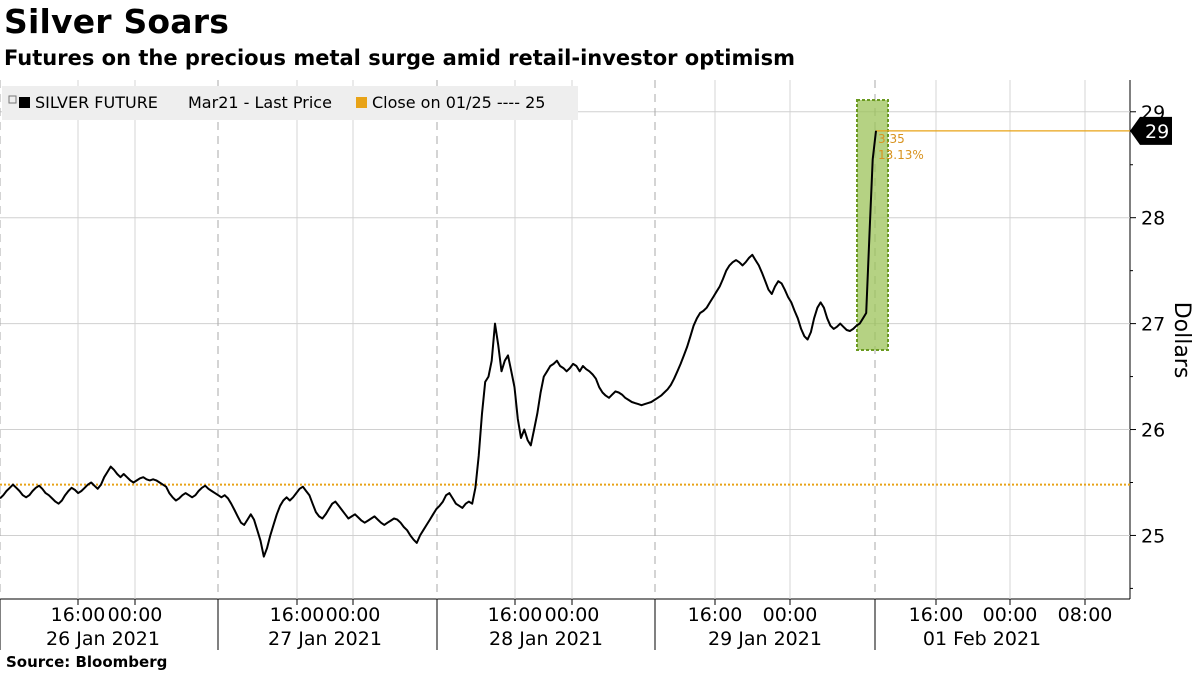  Describe the element at coordinates (96, 102) in the screenshot. I see `legend-series-label: SILVER FUTURE` at that location.